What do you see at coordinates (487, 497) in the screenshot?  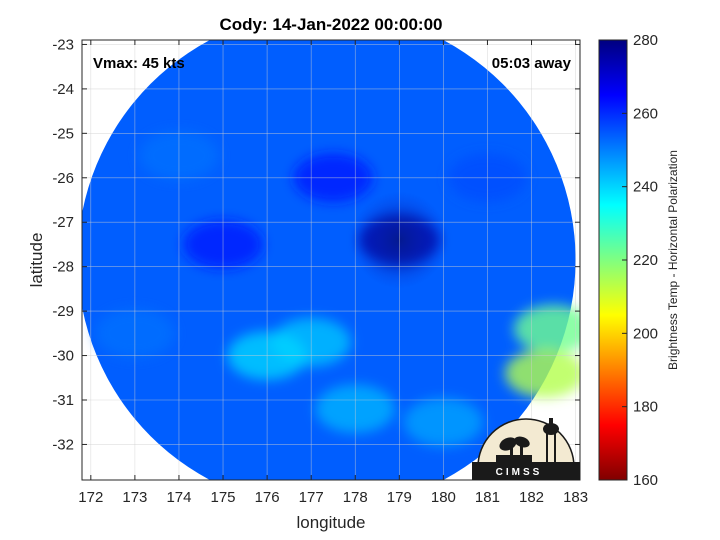 I see `x-tick-label: 181` at bounding box center [487, 497].